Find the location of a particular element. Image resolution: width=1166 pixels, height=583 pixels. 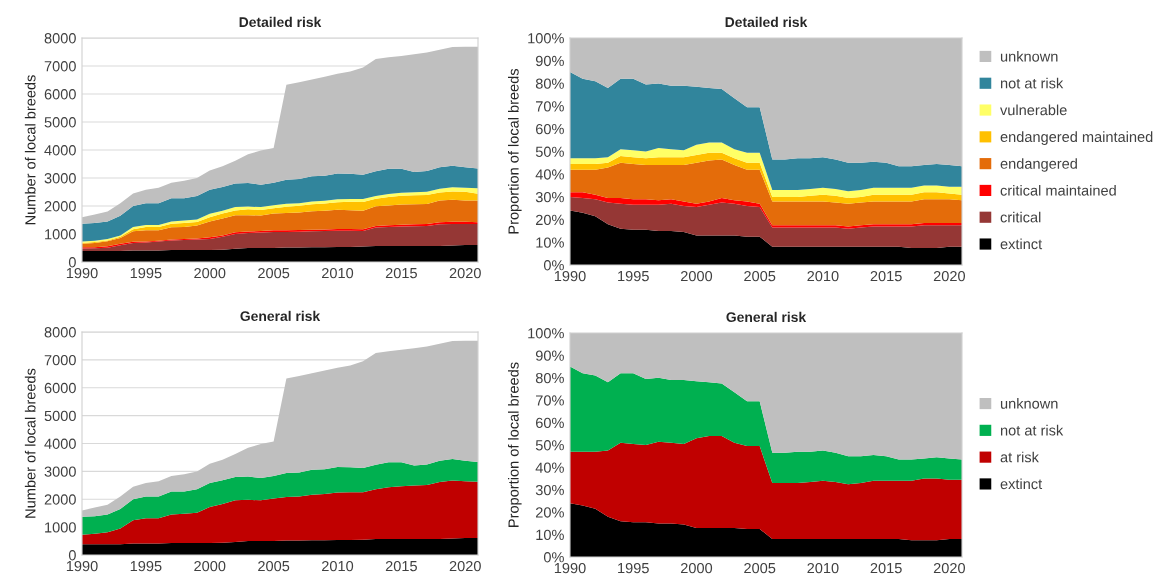

legend-label: endangered maintained is located at coordinates (1076, 138).